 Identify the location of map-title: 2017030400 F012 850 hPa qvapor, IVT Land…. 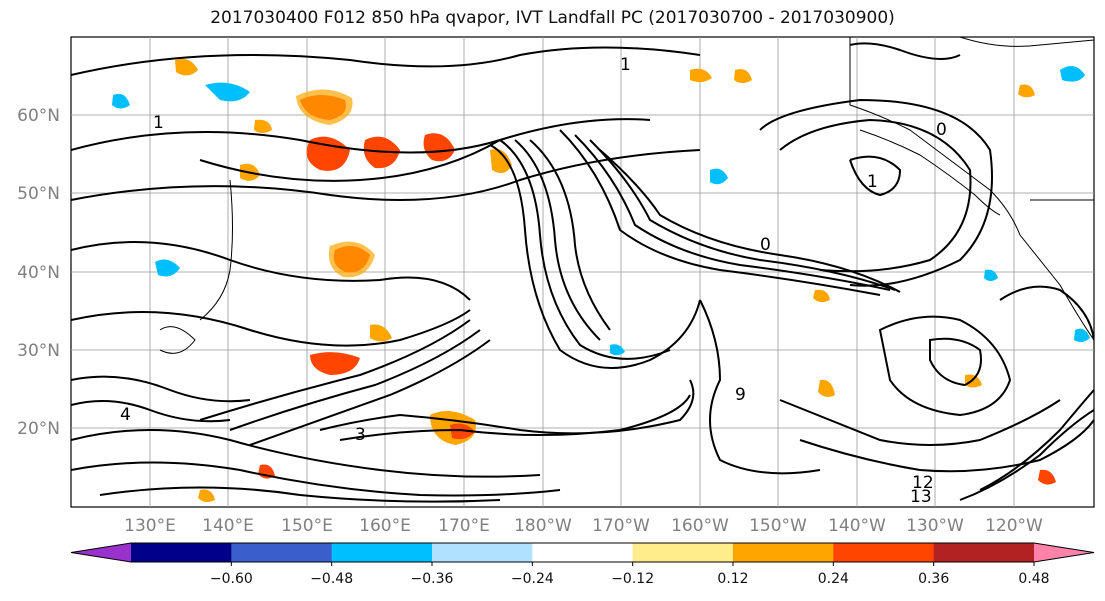
(552, 18).